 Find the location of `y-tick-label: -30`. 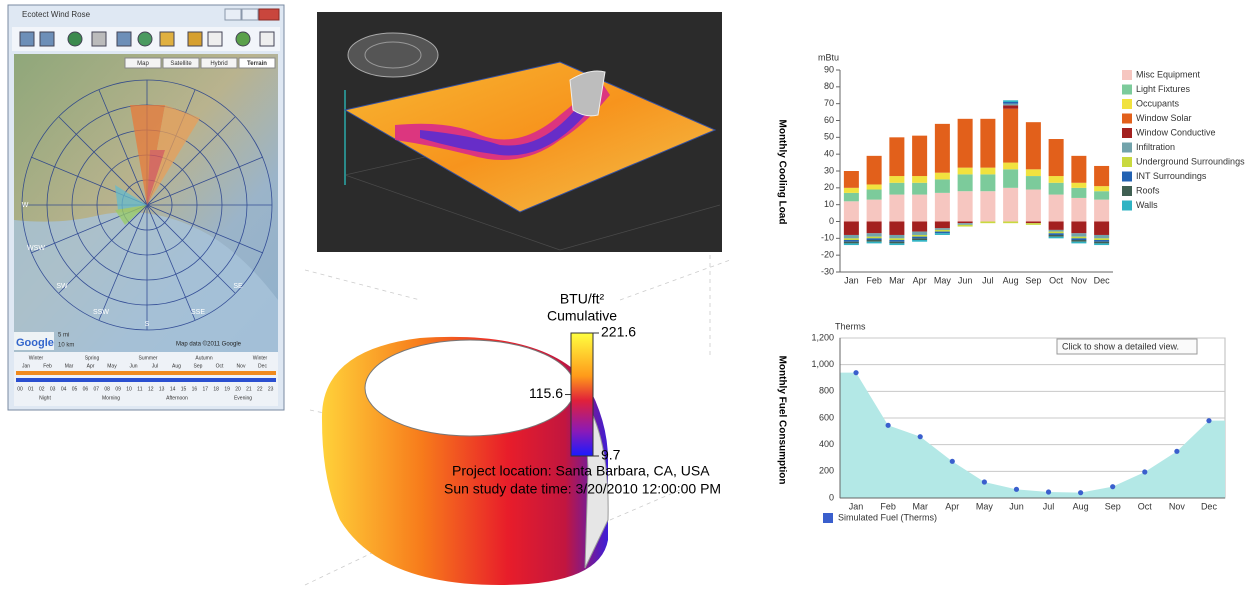

y-tick-label: -30 is located at coordinates (827, 271).